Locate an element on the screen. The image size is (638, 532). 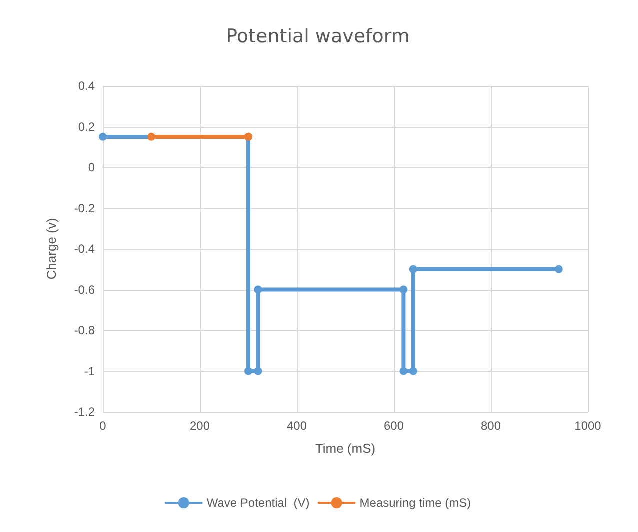
x-axis-title: Time (mS) is located at coordinates (345, 448).